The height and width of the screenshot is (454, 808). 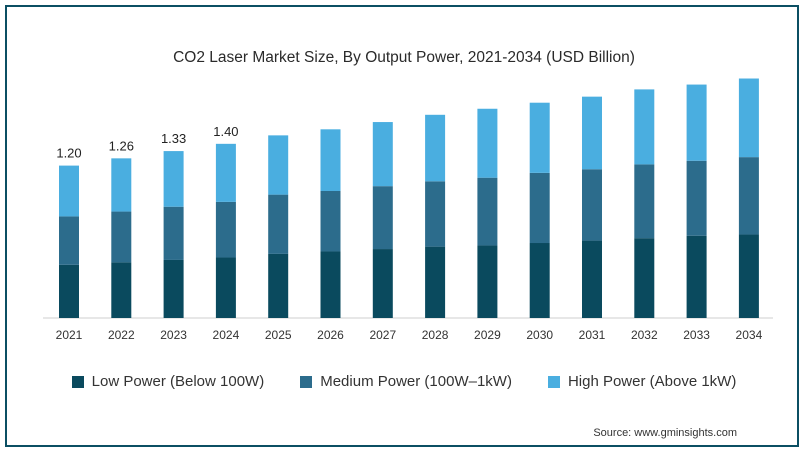 What do you see at coordinates (173, 138) in the screenshot?
I see `data-label-2023: 1.33` at bounding box center [173, 138].